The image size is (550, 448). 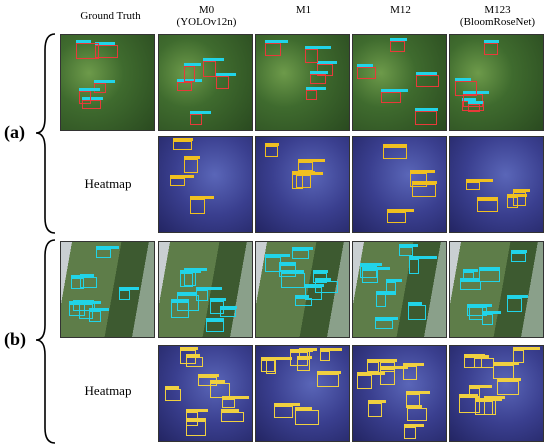 What do you see at coordinates (206, 22) in the screenshot?
I see `column-sublabel: (YOLOv12n)` at bounding box center [206, 22].